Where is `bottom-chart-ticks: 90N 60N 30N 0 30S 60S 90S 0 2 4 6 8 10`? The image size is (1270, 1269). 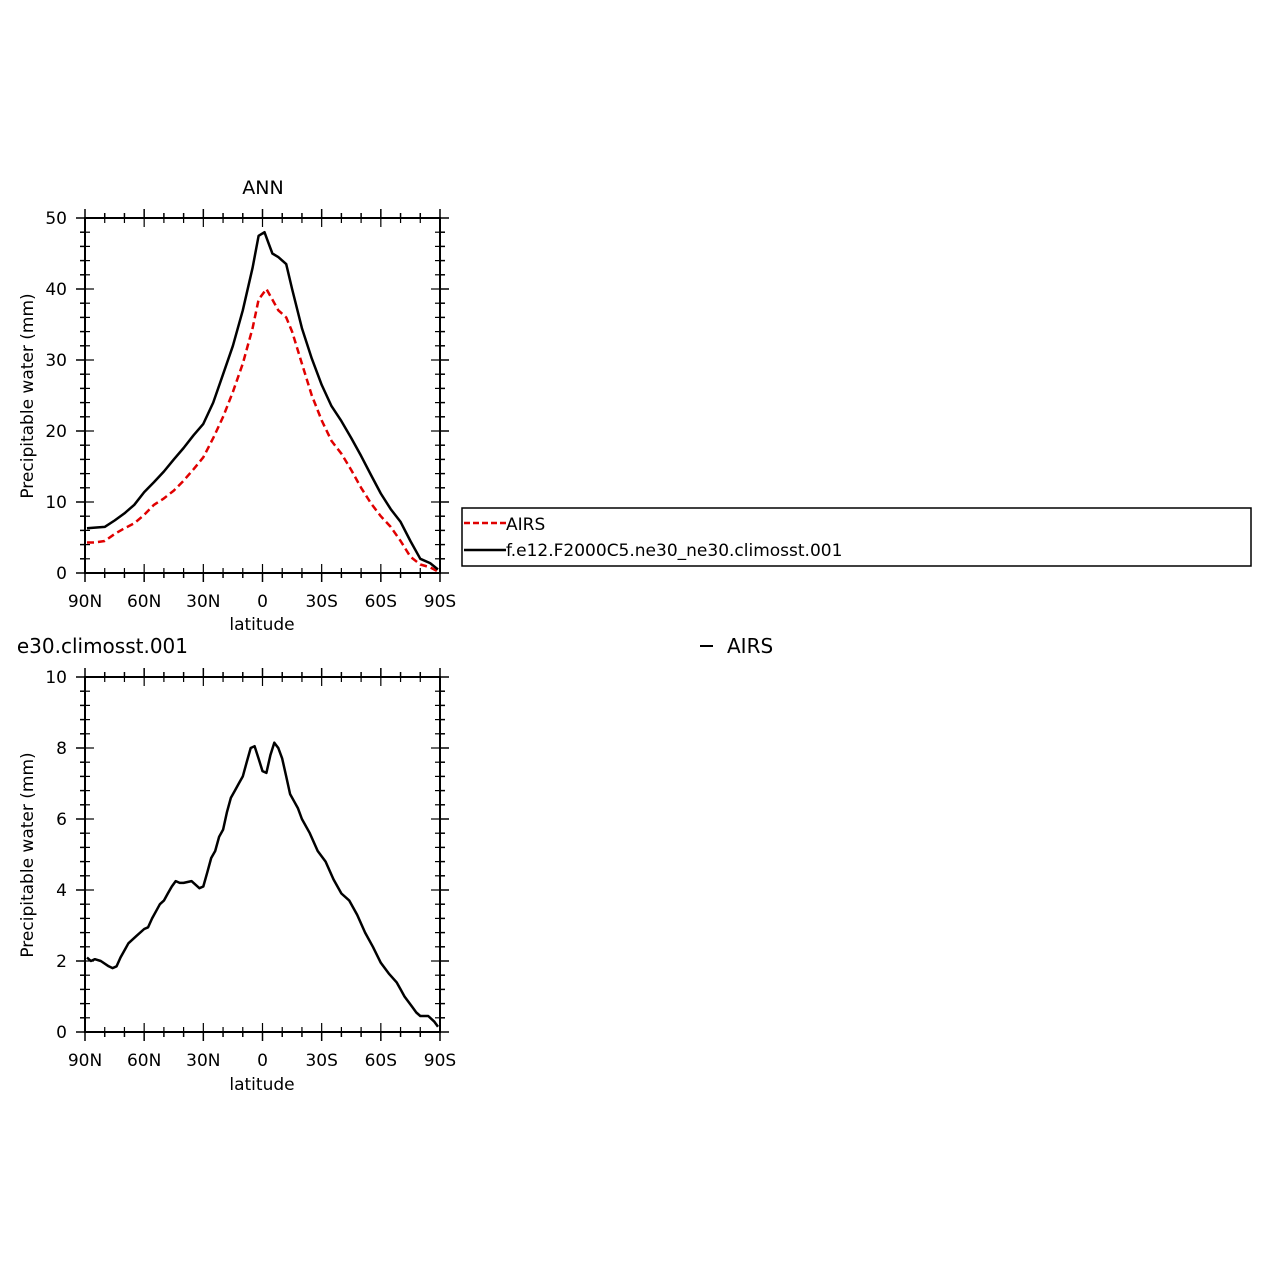
bottom-chart-ticks: 90N 60N 30N 0 30S 60S 90S 0 2 4 6 8 10 is located at coordinates (250, 869).